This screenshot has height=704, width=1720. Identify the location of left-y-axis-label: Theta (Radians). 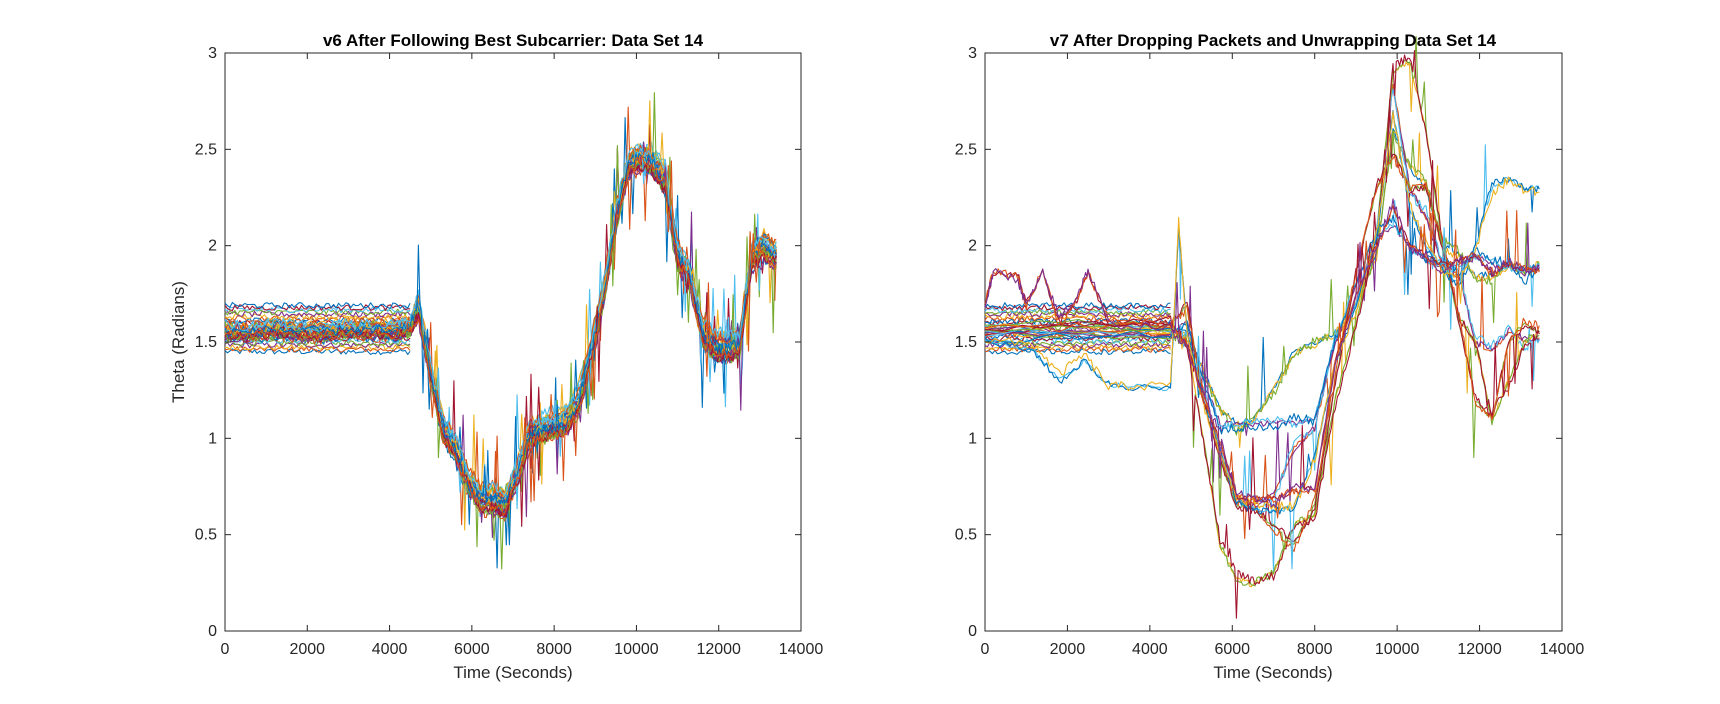
(178, 342).